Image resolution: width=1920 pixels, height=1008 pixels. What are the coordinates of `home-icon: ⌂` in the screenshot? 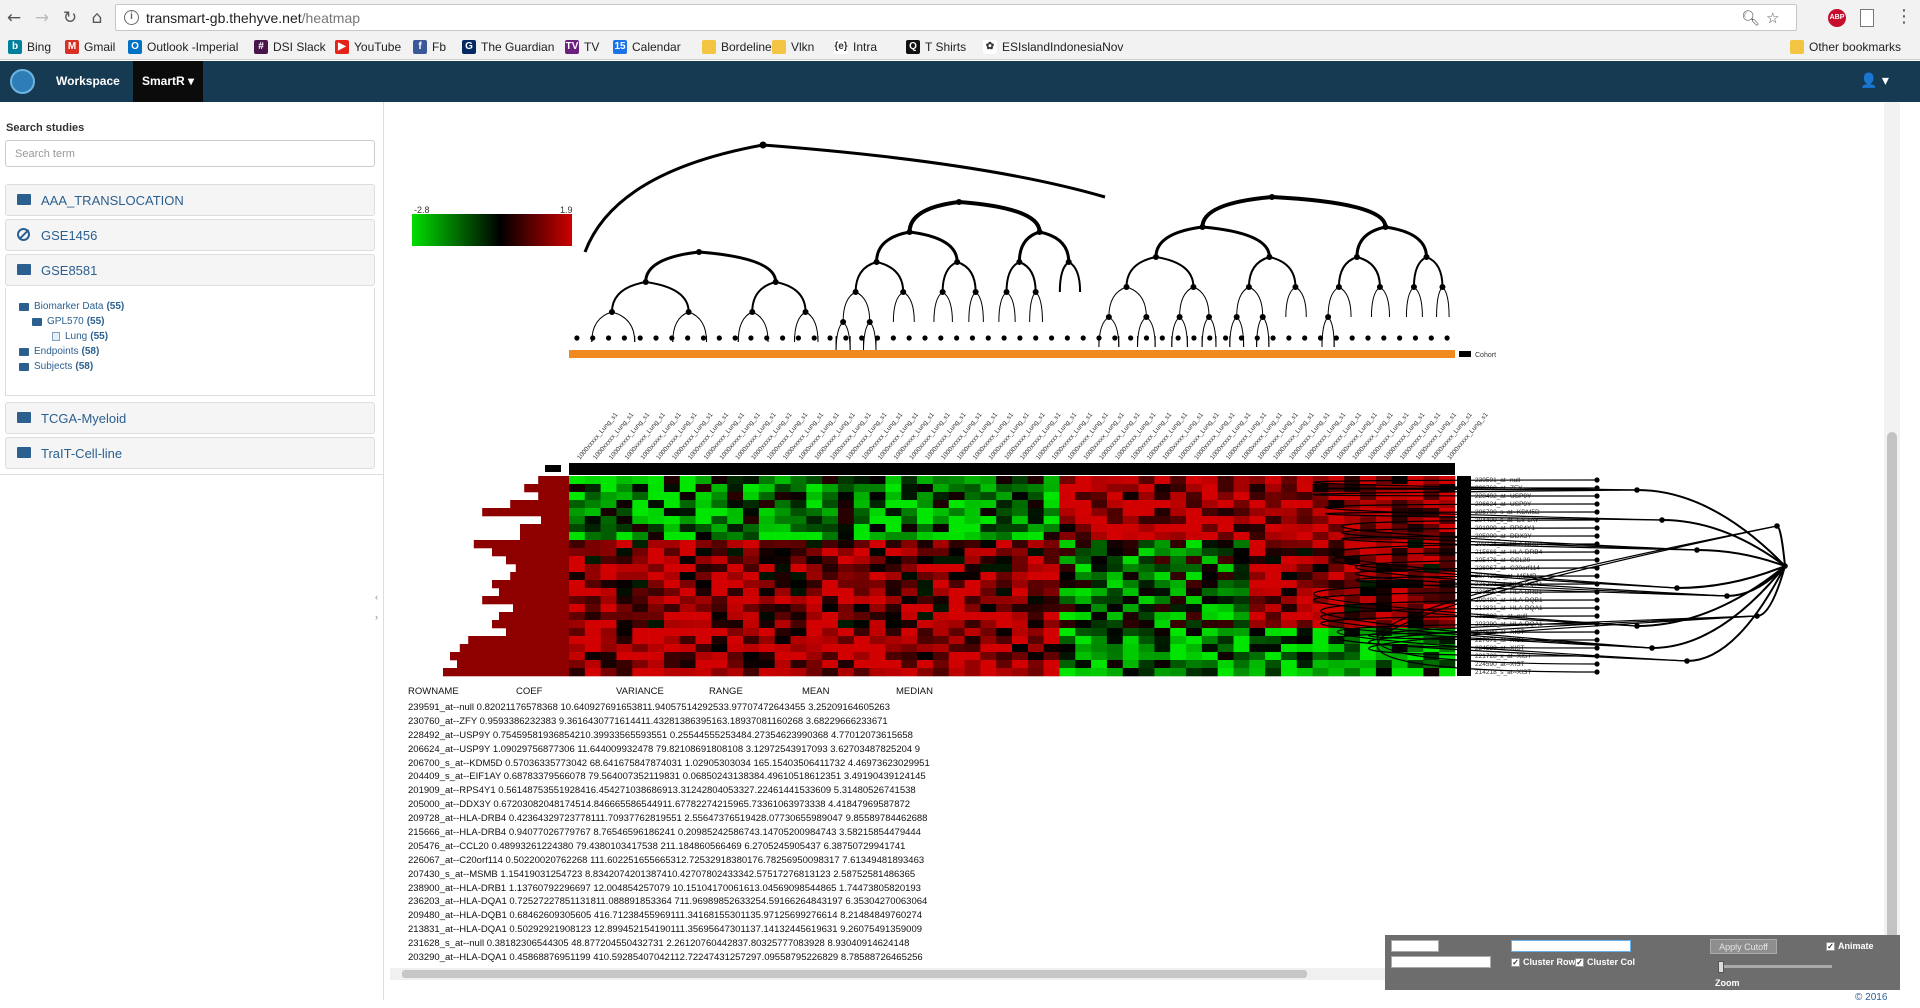 It's located at (97, 18).